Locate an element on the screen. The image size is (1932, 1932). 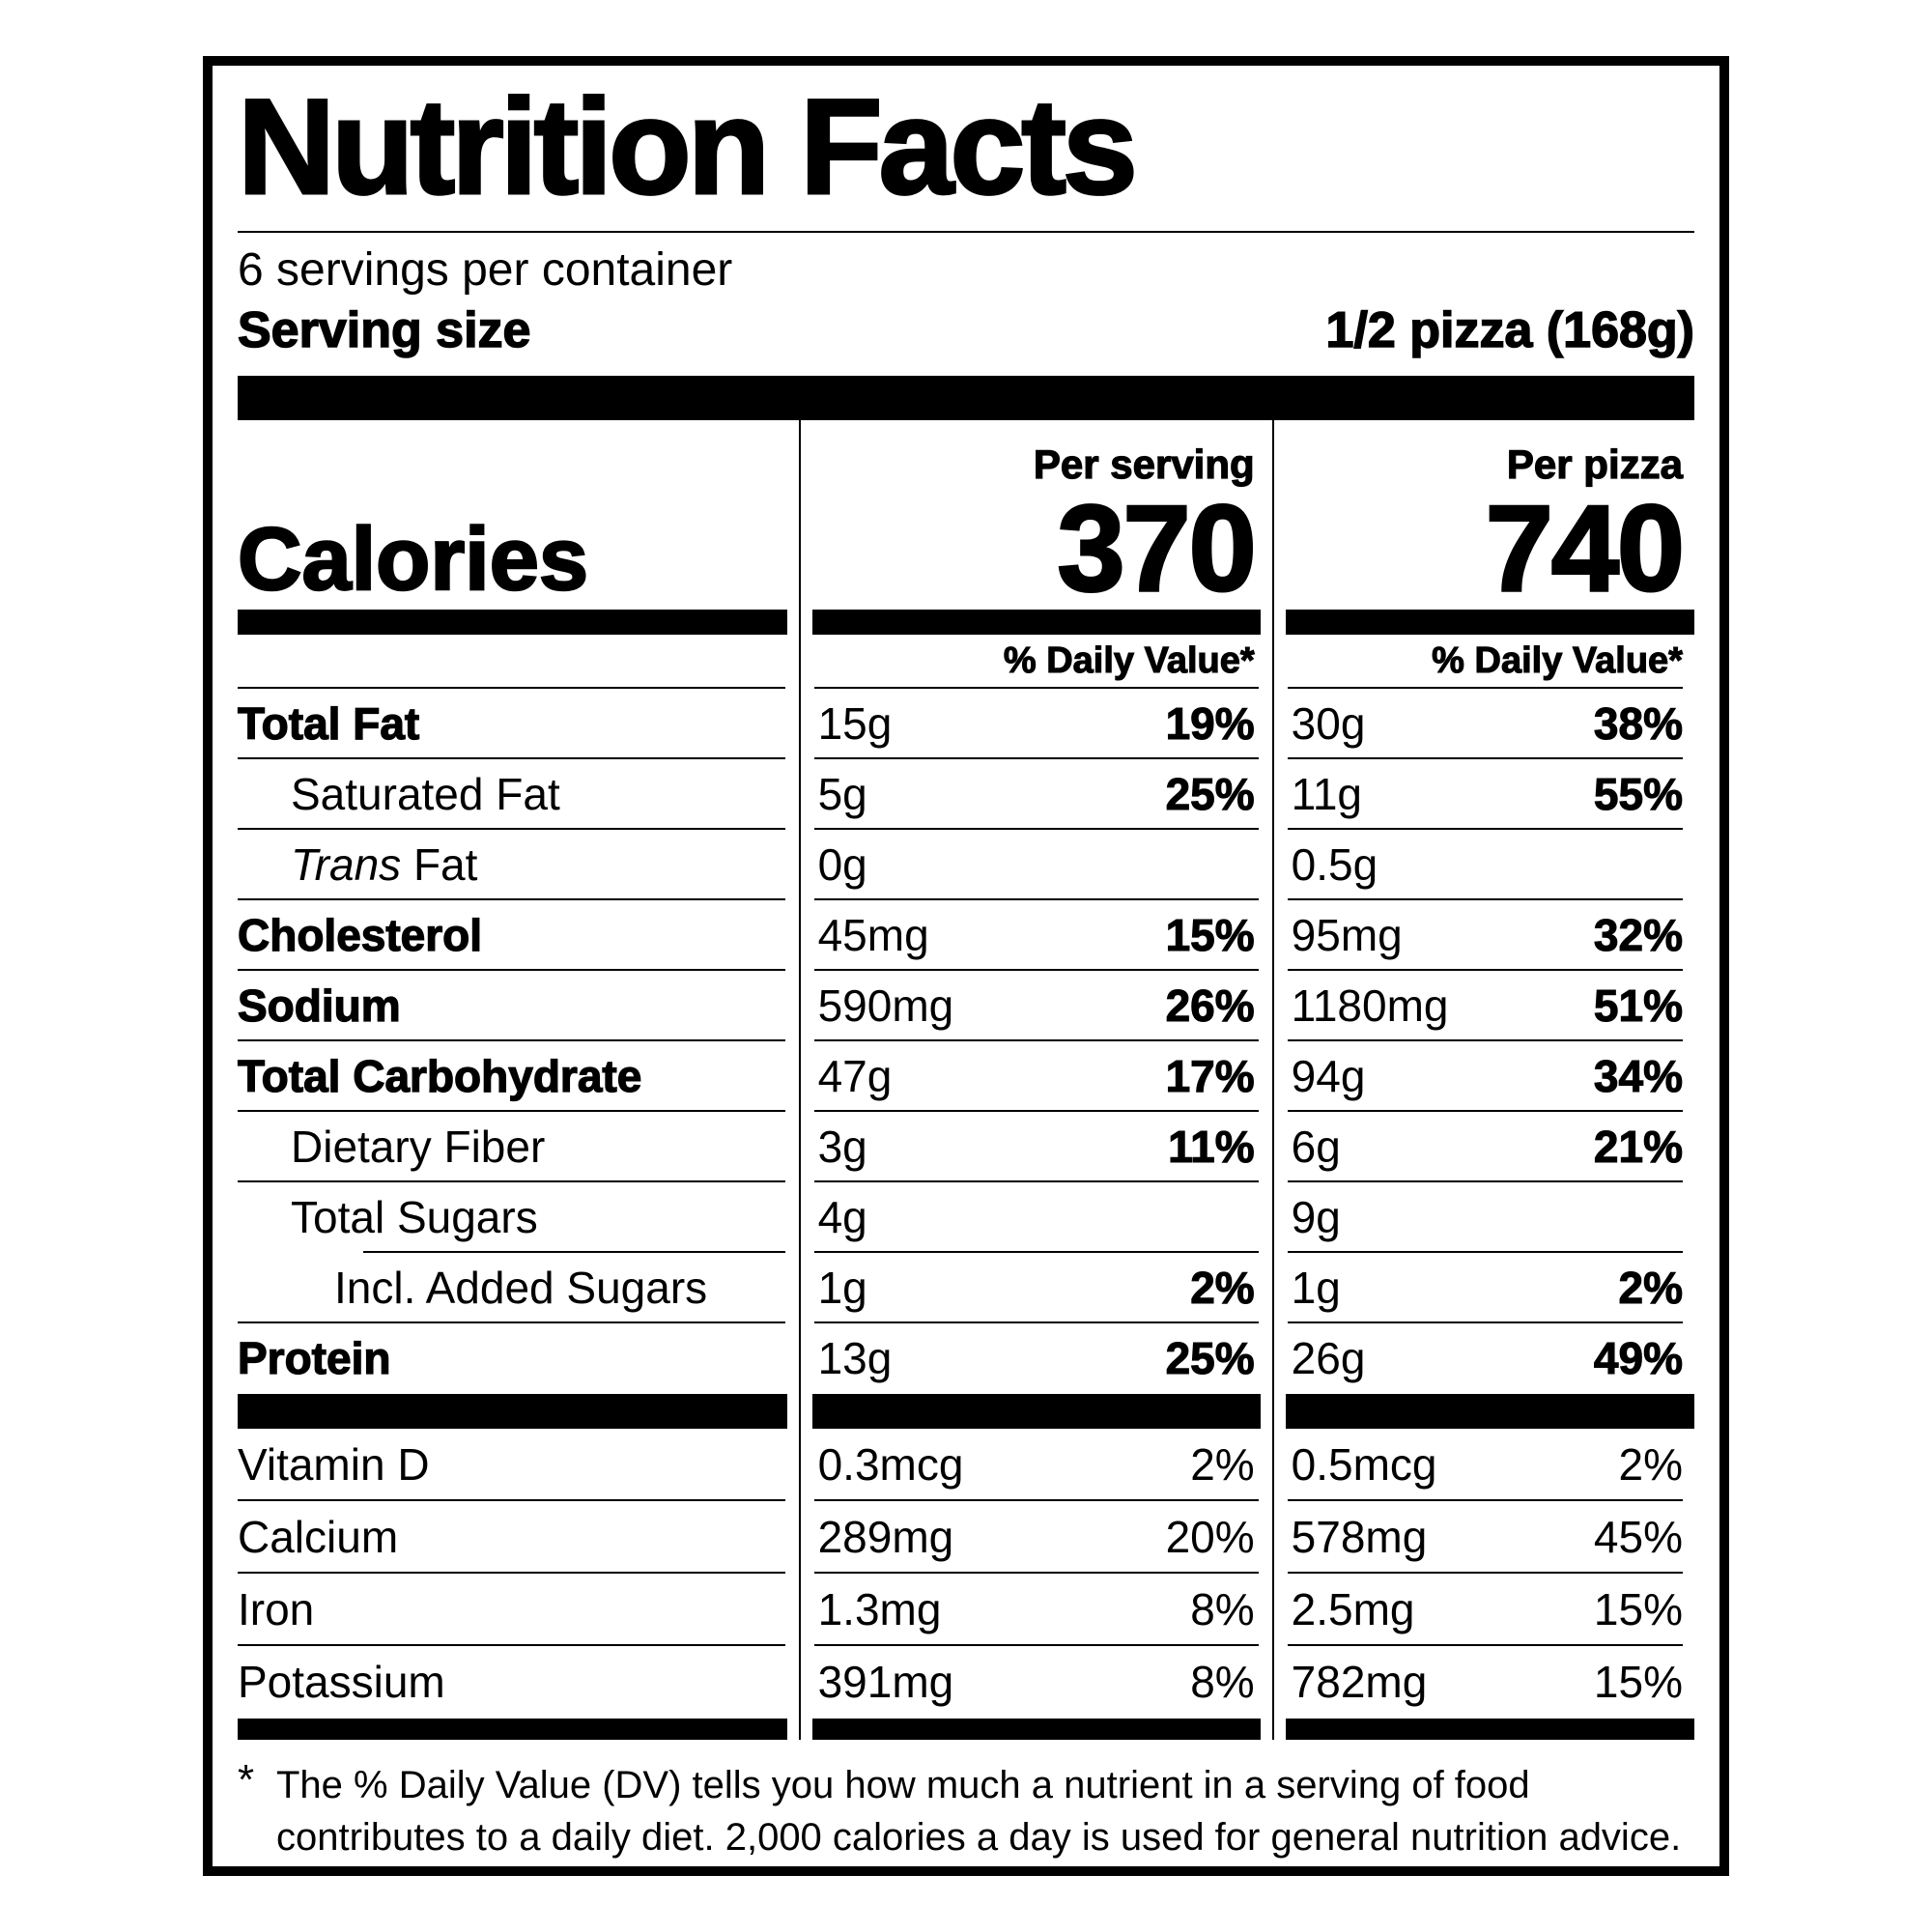
row-sodium-label: Sodium is located at coordinates (518, 1005).